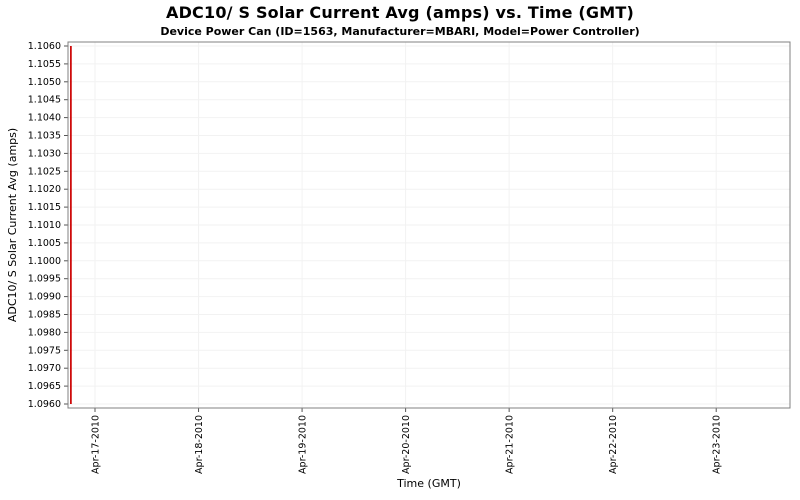 The width and height of the screenshot is (800, 500). What do you see at coordinates (44, 350) in the screenshot?
I see `y-tick-label: 1.0975` at bounding box center [44, 350].